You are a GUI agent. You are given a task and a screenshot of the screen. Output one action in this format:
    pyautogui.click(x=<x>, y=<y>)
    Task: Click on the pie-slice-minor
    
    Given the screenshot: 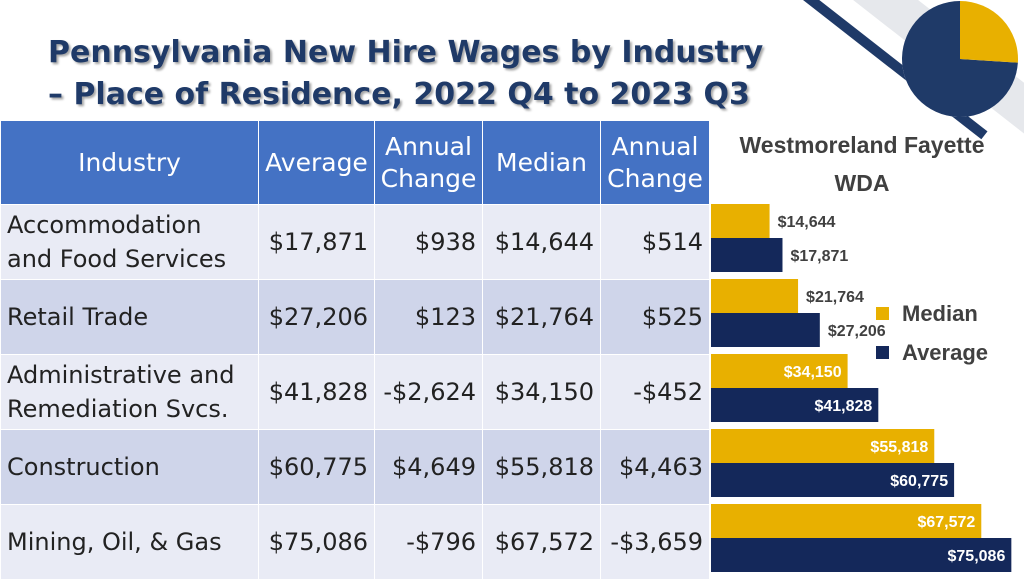 What is the action you would take?
    pyautogui.click(x=989, y=32)
    